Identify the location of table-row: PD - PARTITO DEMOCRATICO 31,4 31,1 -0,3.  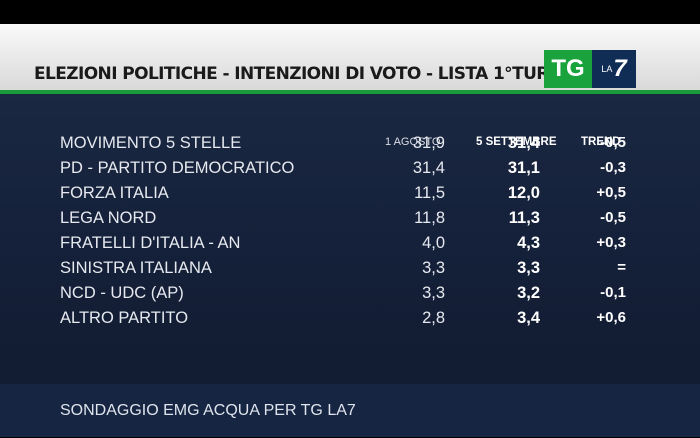
(350, 171).